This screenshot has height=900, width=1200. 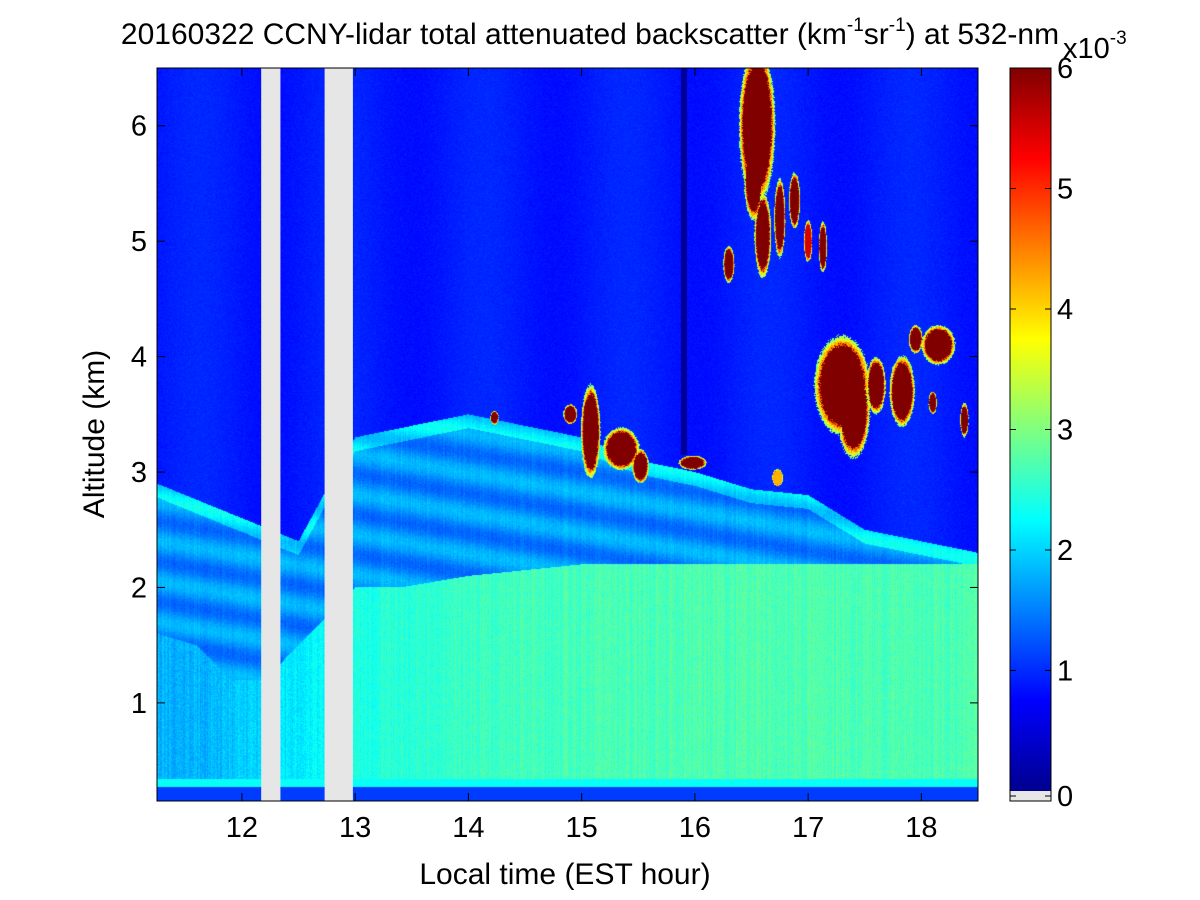 What do you see at coordinates (1065, 551) in the screenshot?
I see `colorbar-tick-label: 2` at bounding box center [1065, 551].